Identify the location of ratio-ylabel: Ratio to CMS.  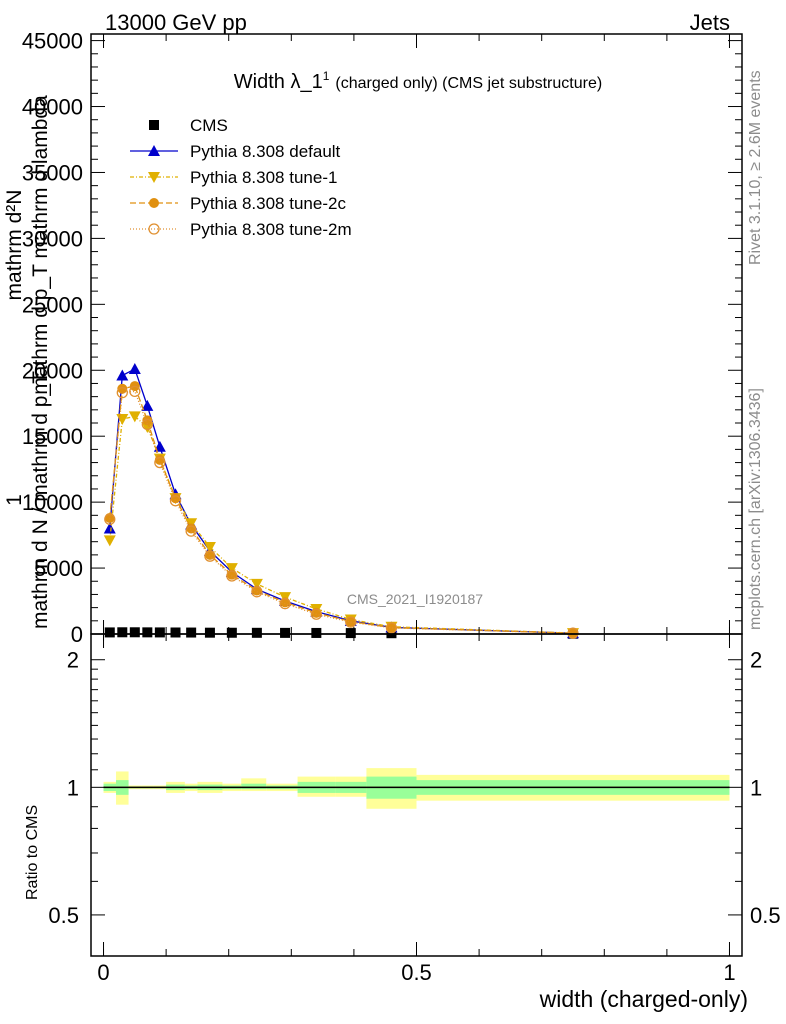
(32, 852).